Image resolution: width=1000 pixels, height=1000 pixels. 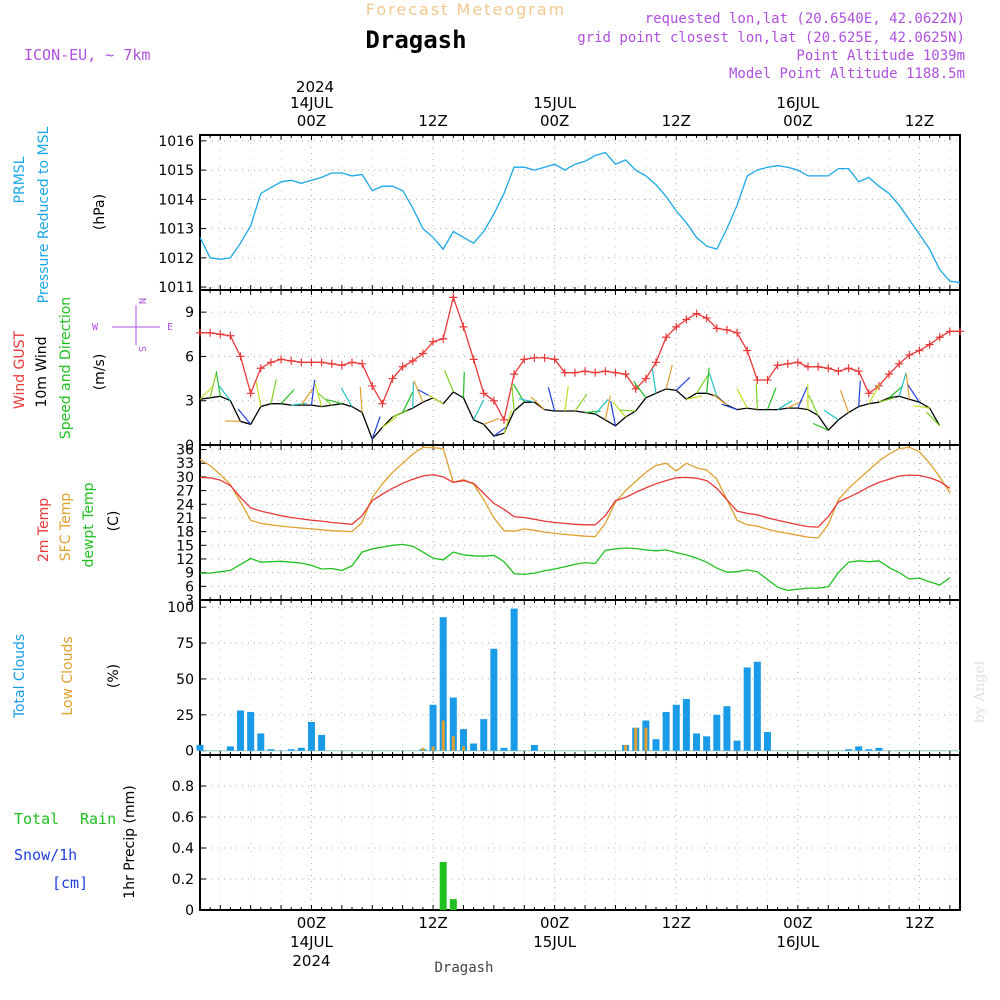 I want to click on y-tick-label: 3, so click(x=189, y=601).